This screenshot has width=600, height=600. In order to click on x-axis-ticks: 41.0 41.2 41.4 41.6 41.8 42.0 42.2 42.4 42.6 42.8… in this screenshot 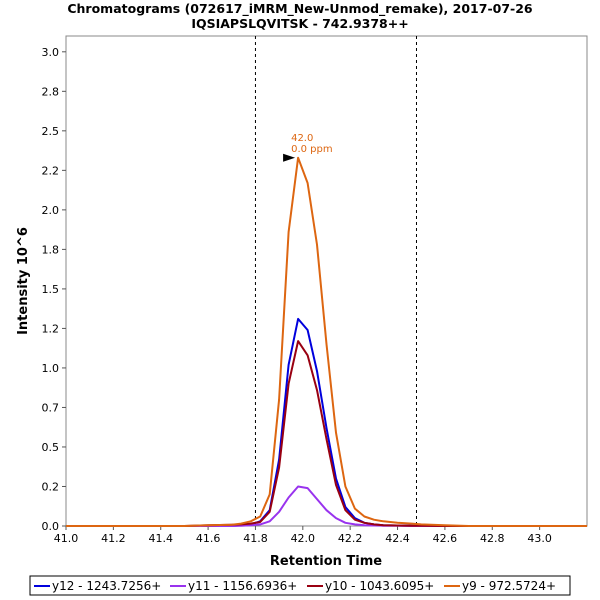, I will do `click(303, 535)`.